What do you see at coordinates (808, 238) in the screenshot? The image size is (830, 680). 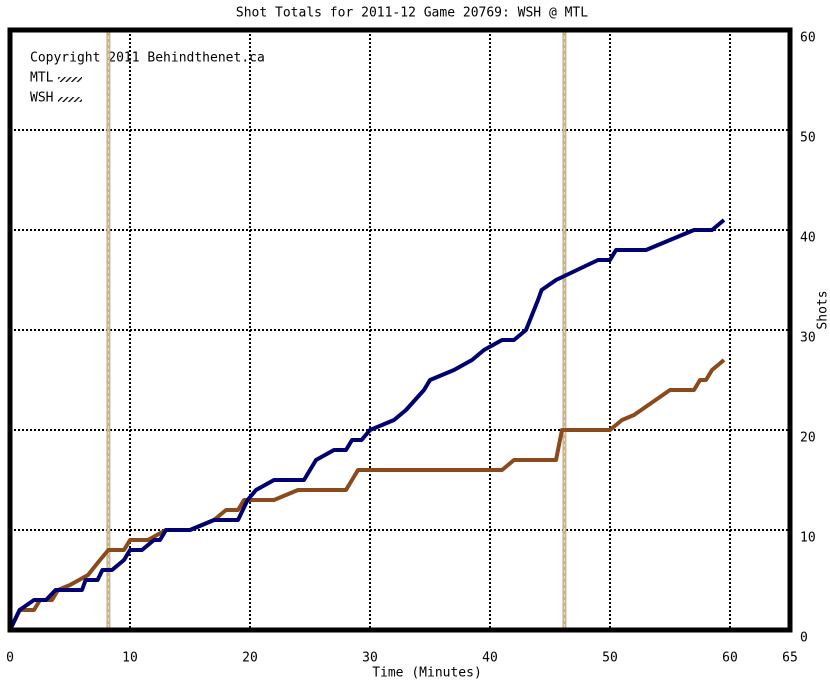 I see `y-tick-label: 40` at bounding box center [808, 238].